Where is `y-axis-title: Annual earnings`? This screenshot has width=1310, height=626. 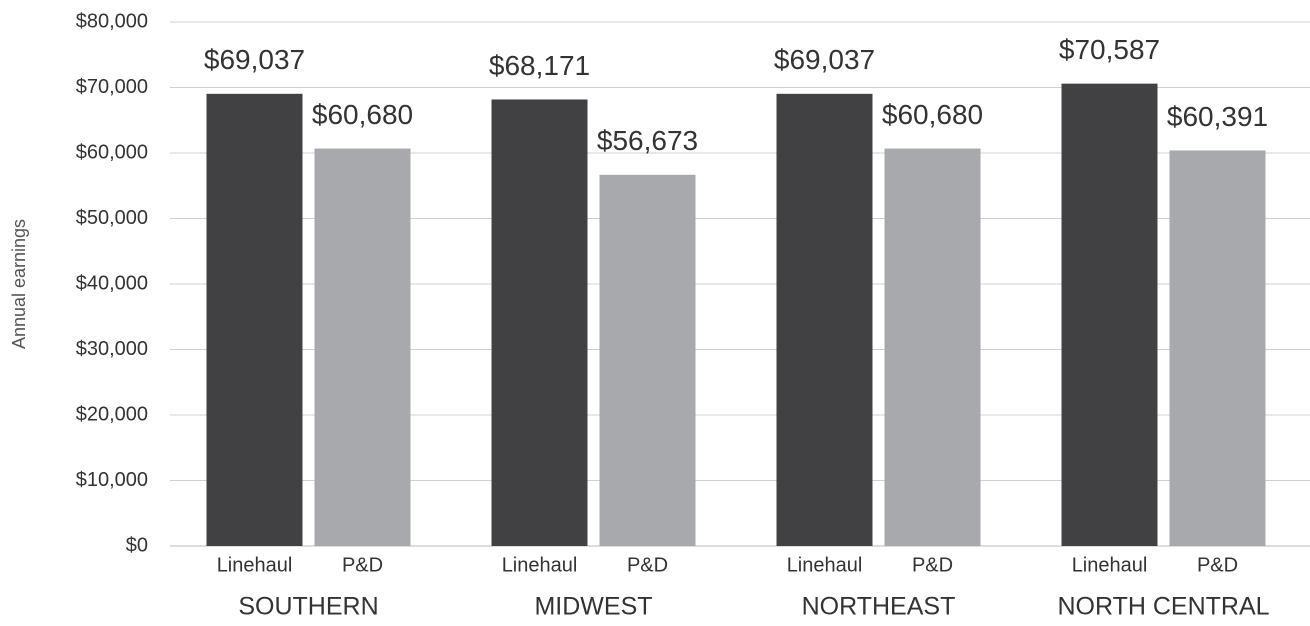 y-axis-title: Annual earnings is located at coordinates (19, 284).